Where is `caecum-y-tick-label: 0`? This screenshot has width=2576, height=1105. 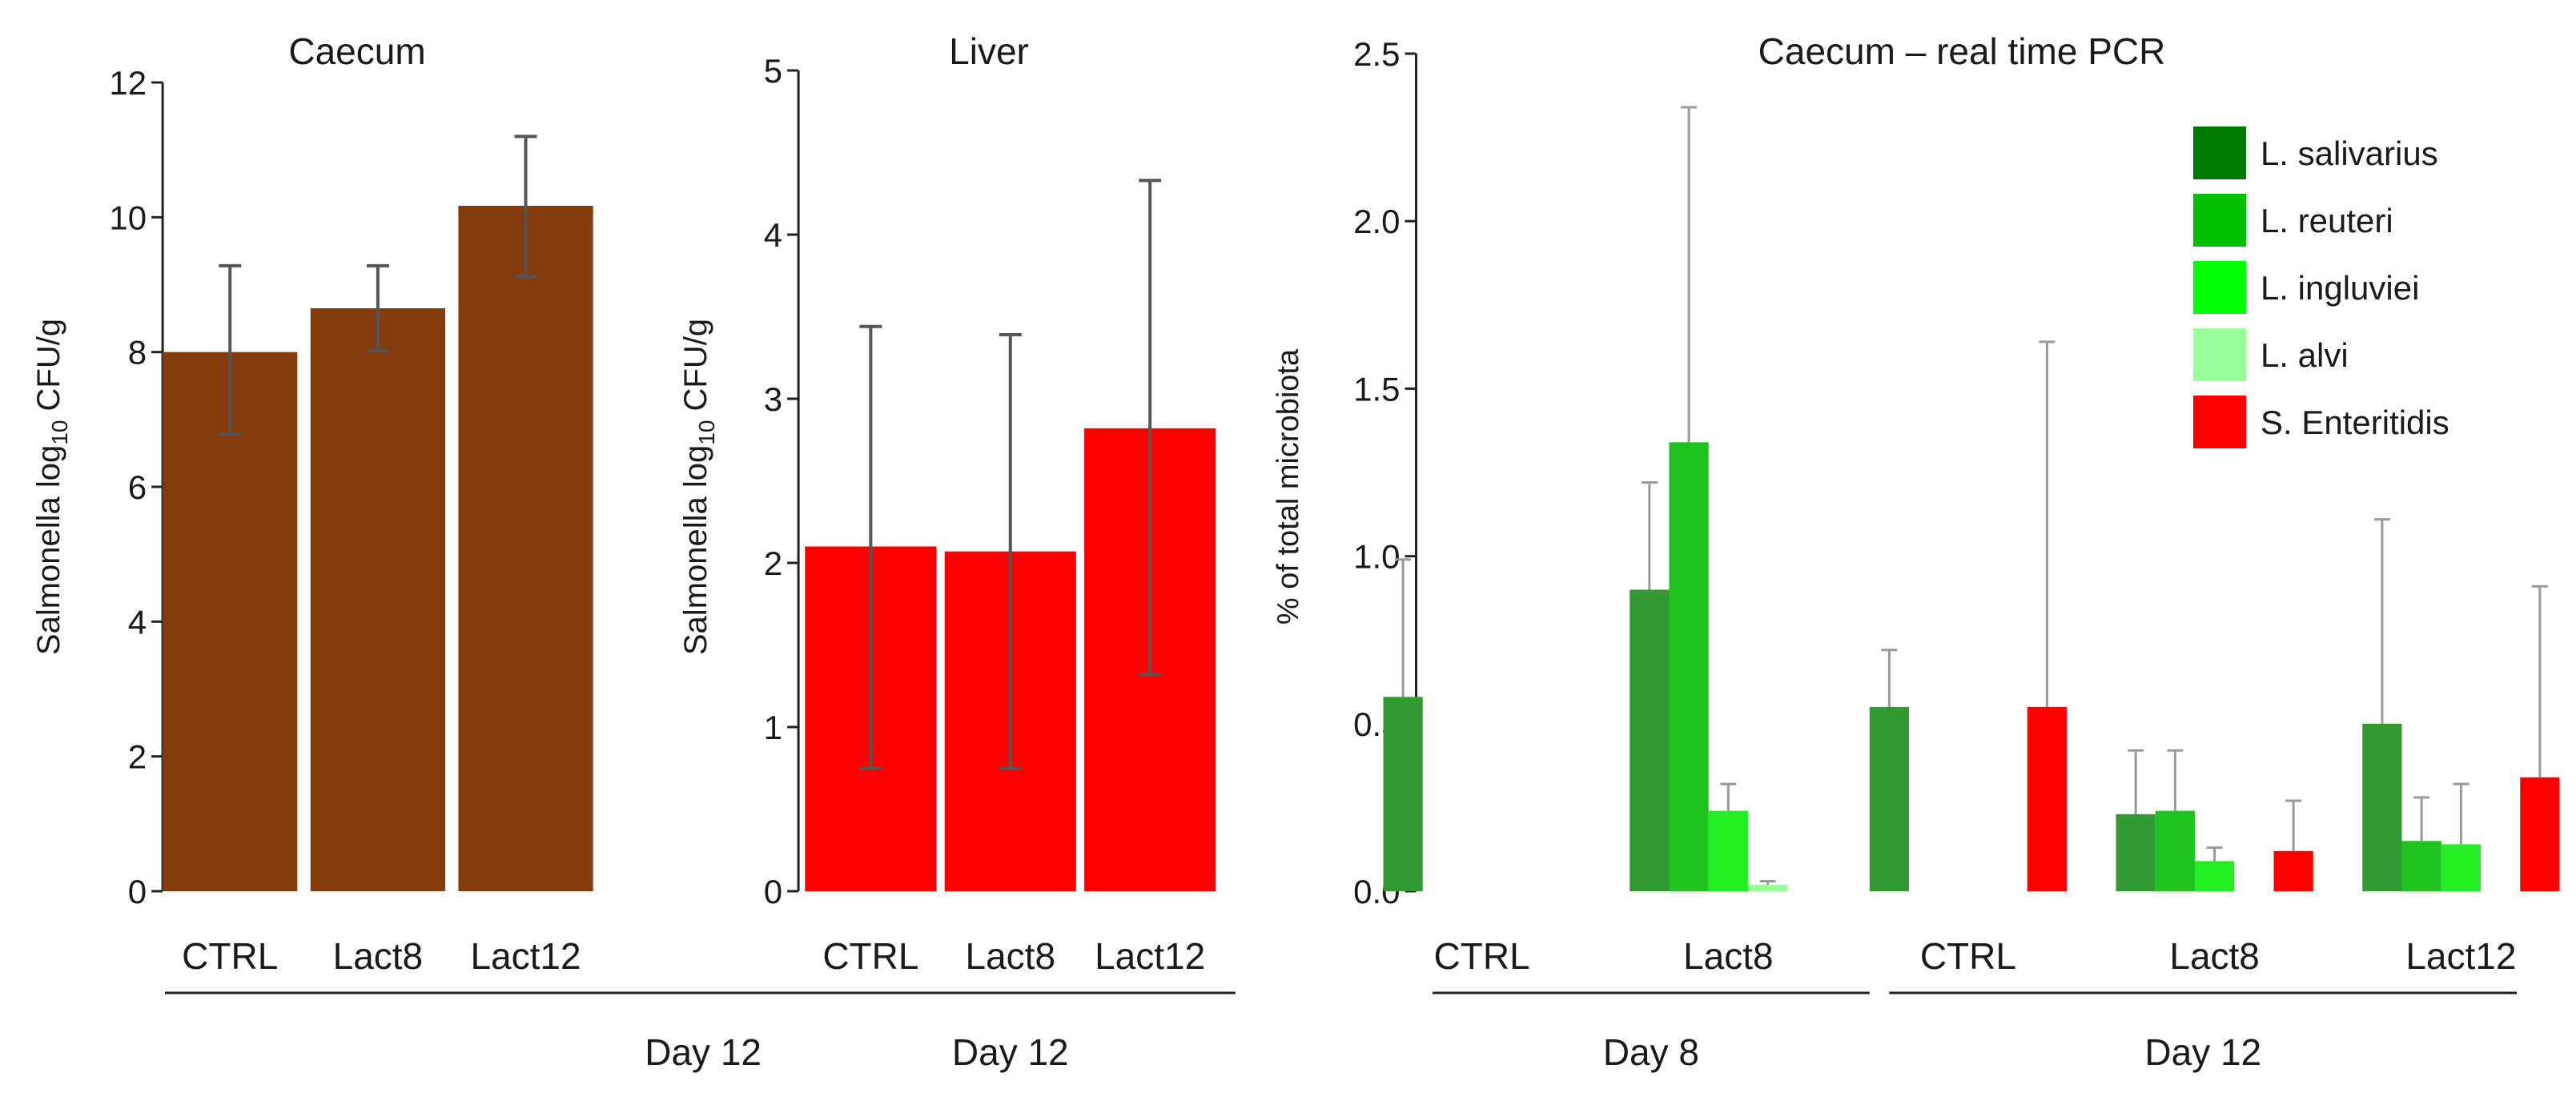 caecum-y-tick-label: 0 is located at coordinates (137, 891).